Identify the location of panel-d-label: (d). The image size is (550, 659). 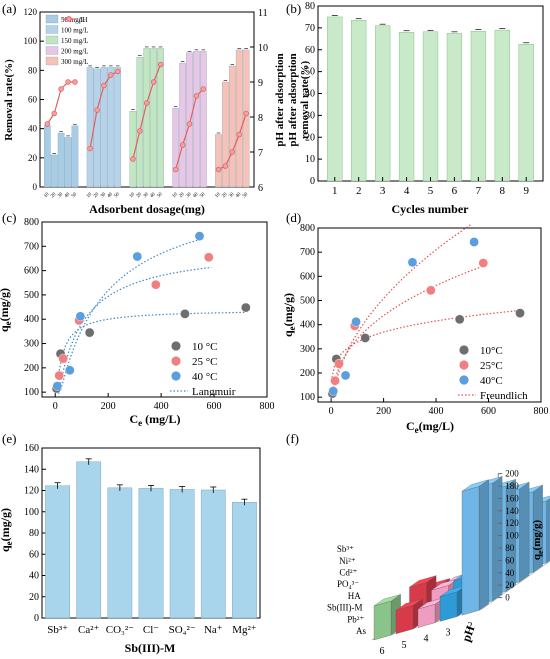
(293, 217).